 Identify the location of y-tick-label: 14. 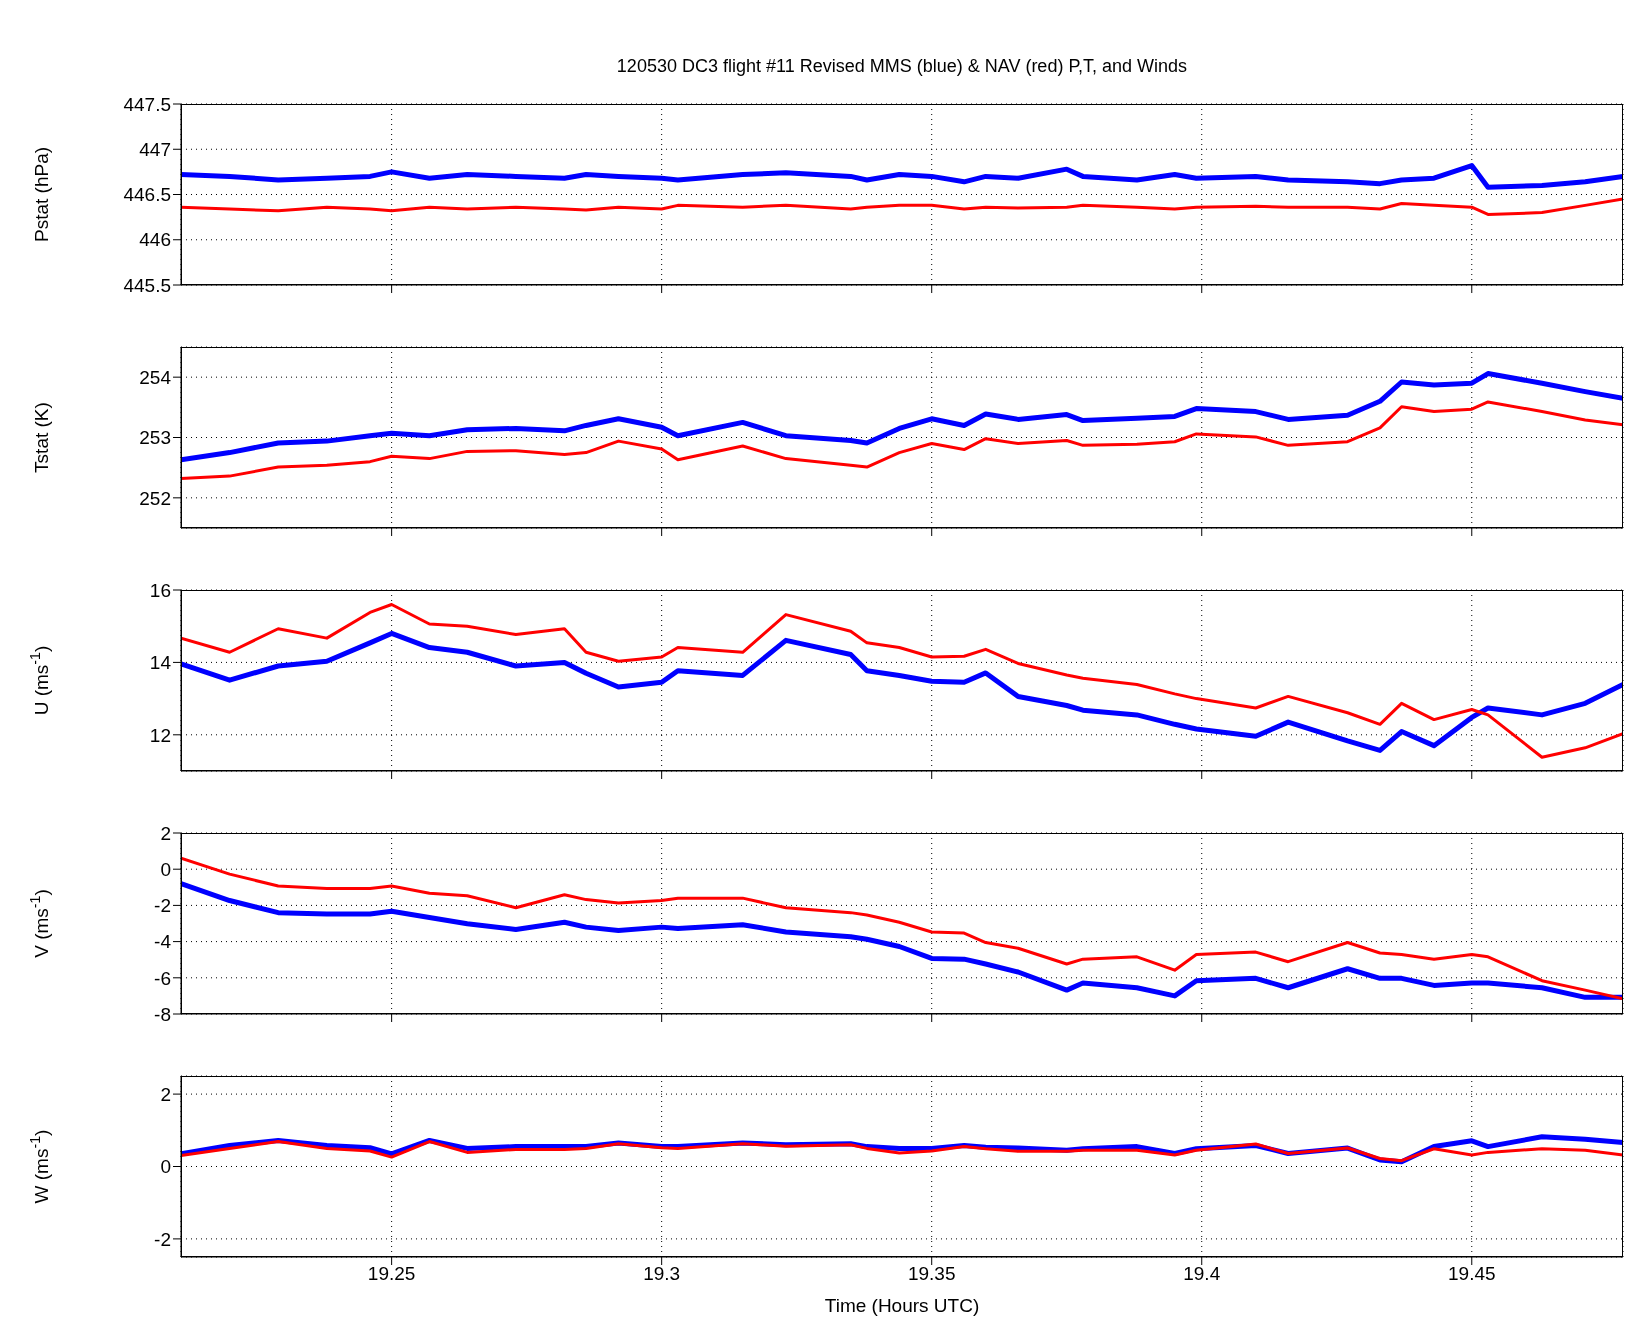
(160, 663).